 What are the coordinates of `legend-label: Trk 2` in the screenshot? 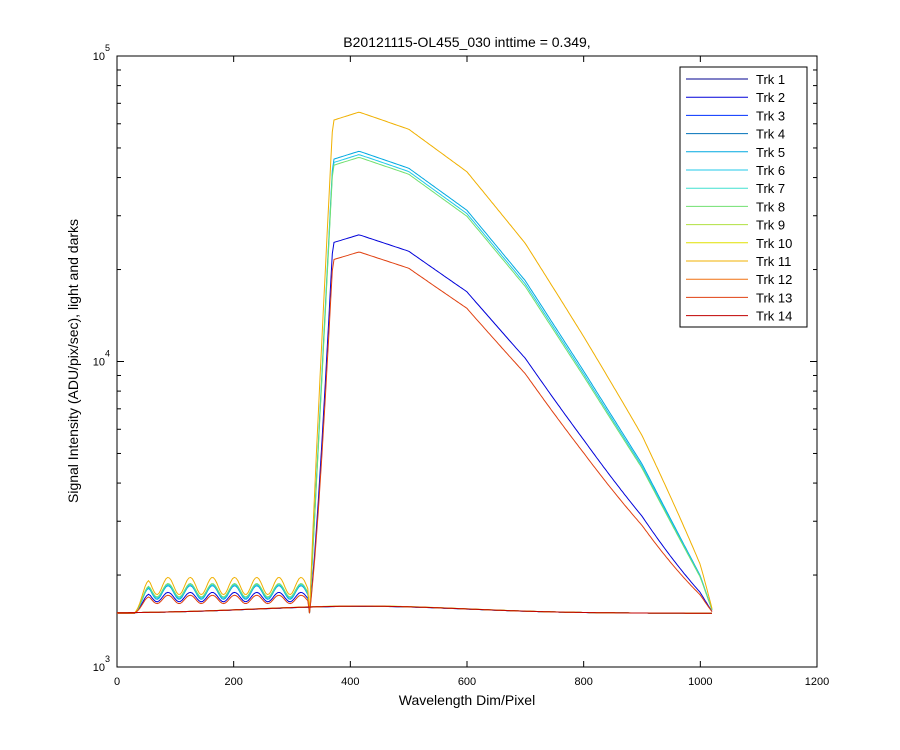 It's located at (770, 97).